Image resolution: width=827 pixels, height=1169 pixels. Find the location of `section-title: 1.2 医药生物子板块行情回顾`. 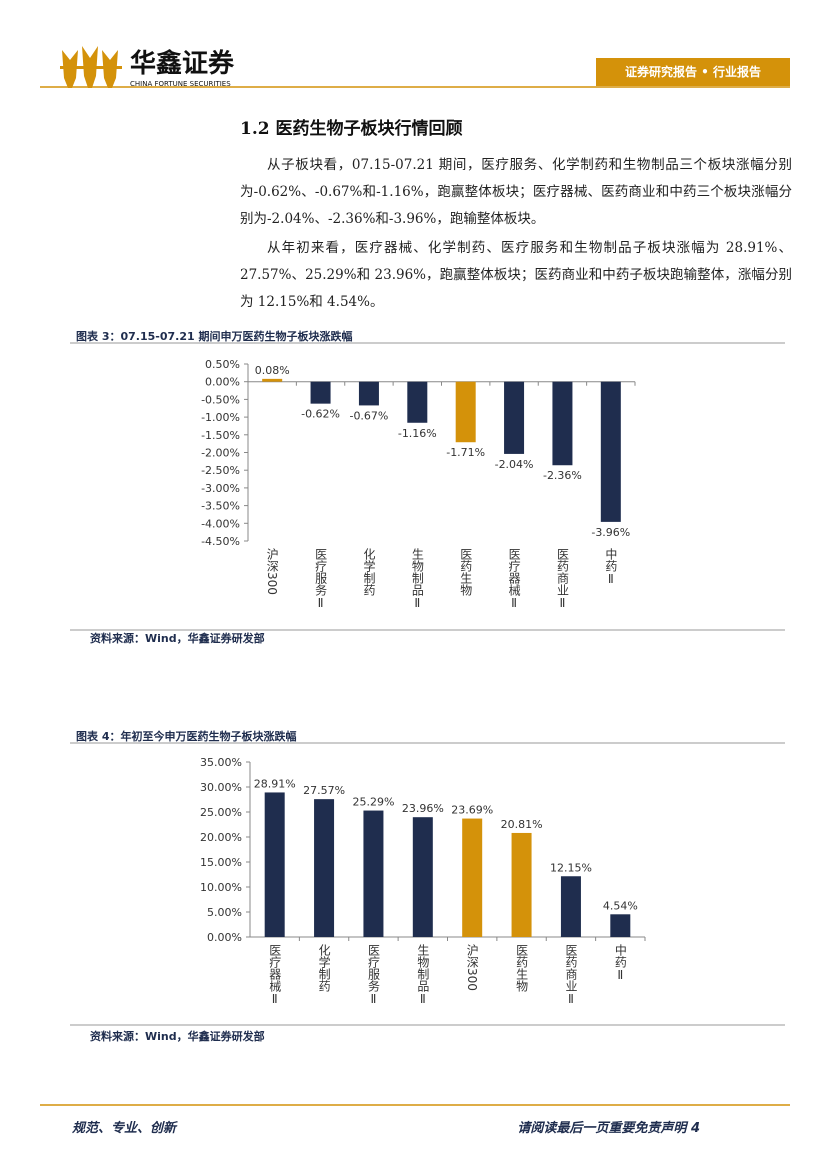

section-title: 1.2 医药生物子板块行情回顾 is located at coordinates (351, 129).